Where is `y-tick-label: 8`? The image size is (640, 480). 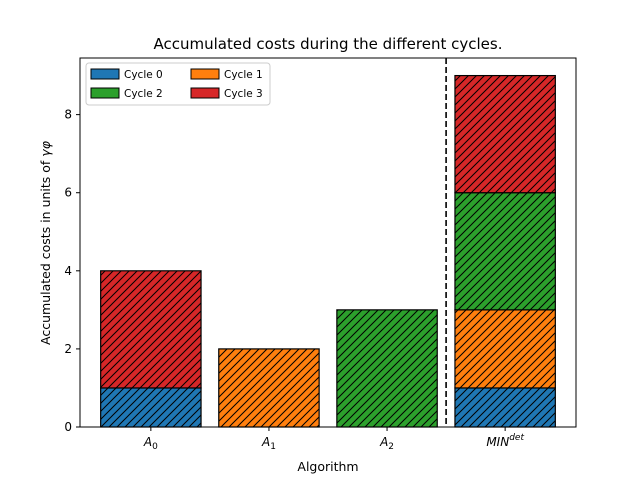
y-tick-label: 8 is located at coordinates (68, 115).